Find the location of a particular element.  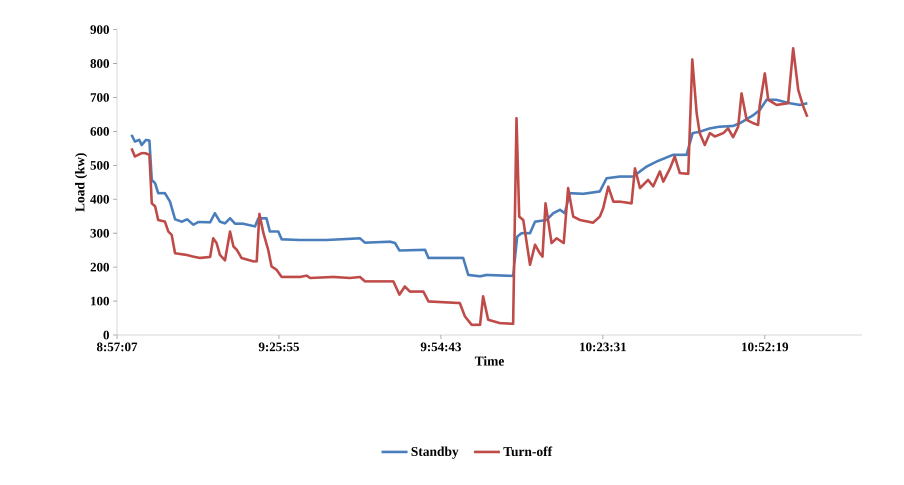

y-tick-label: 300 is located at coordinates (99, 233).